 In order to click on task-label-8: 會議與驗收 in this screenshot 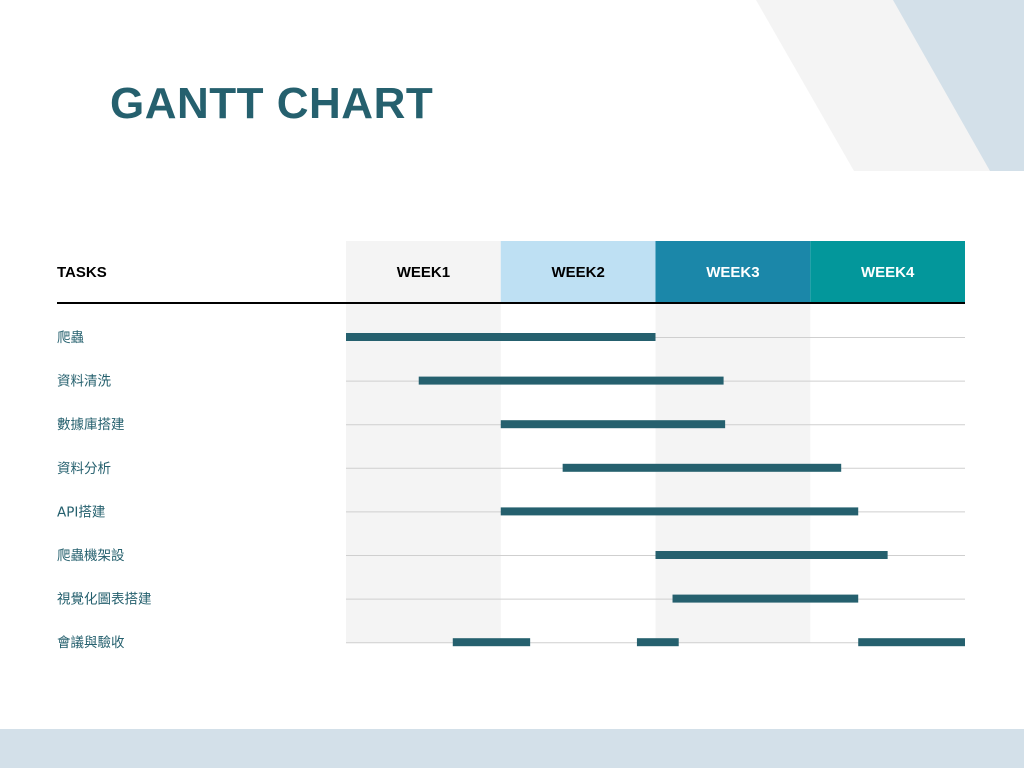, I will do `click(91, 642)`.